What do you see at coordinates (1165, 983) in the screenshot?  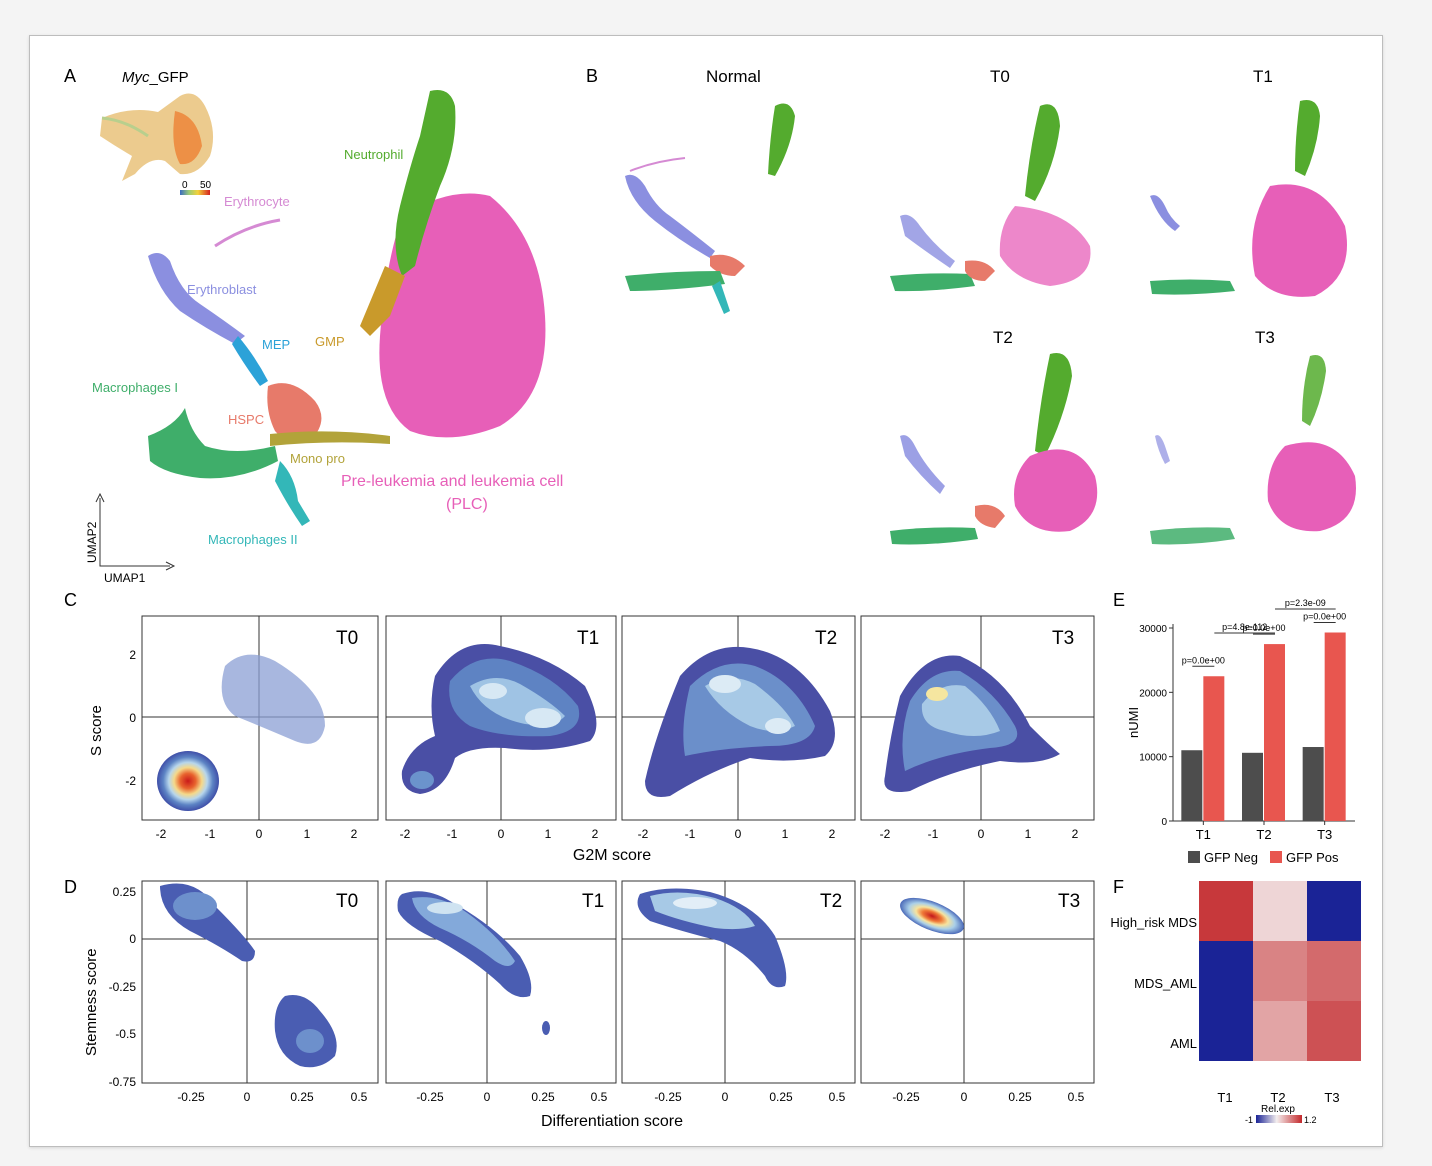 I see `f-row-label-mds-aml: MDS_AML` at bounding box center [1165, 983].